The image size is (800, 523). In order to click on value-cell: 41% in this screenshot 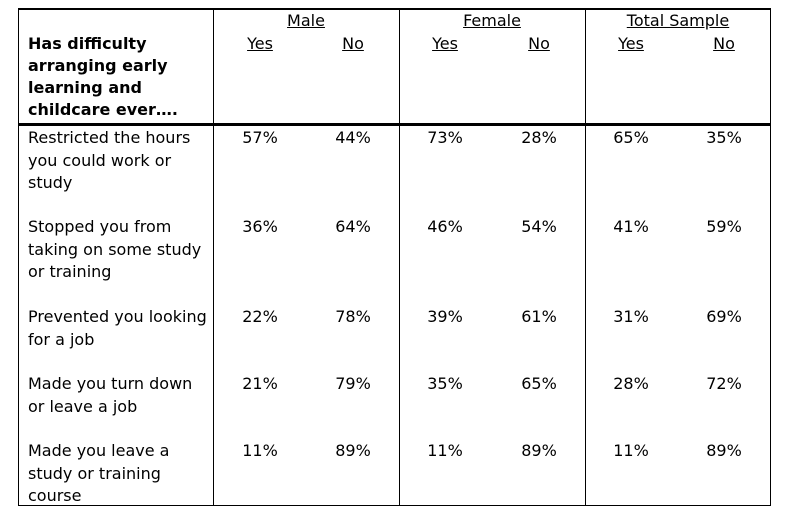, I will do `click(631, 226)`.